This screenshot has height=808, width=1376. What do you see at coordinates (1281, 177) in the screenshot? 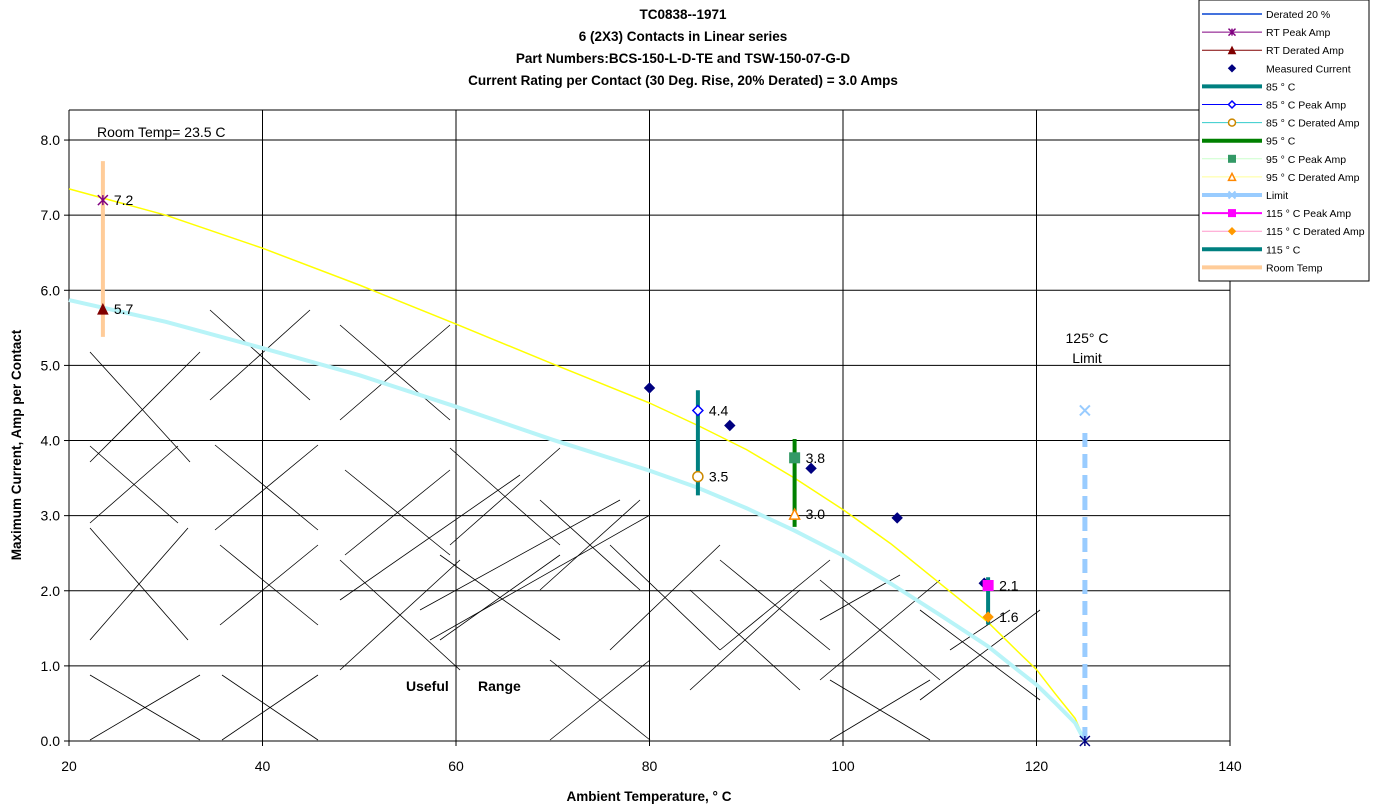
I see `legend-item-95-c-derated-amp: 95 ° C Derated Amp` at bounding box center [1281, 177].